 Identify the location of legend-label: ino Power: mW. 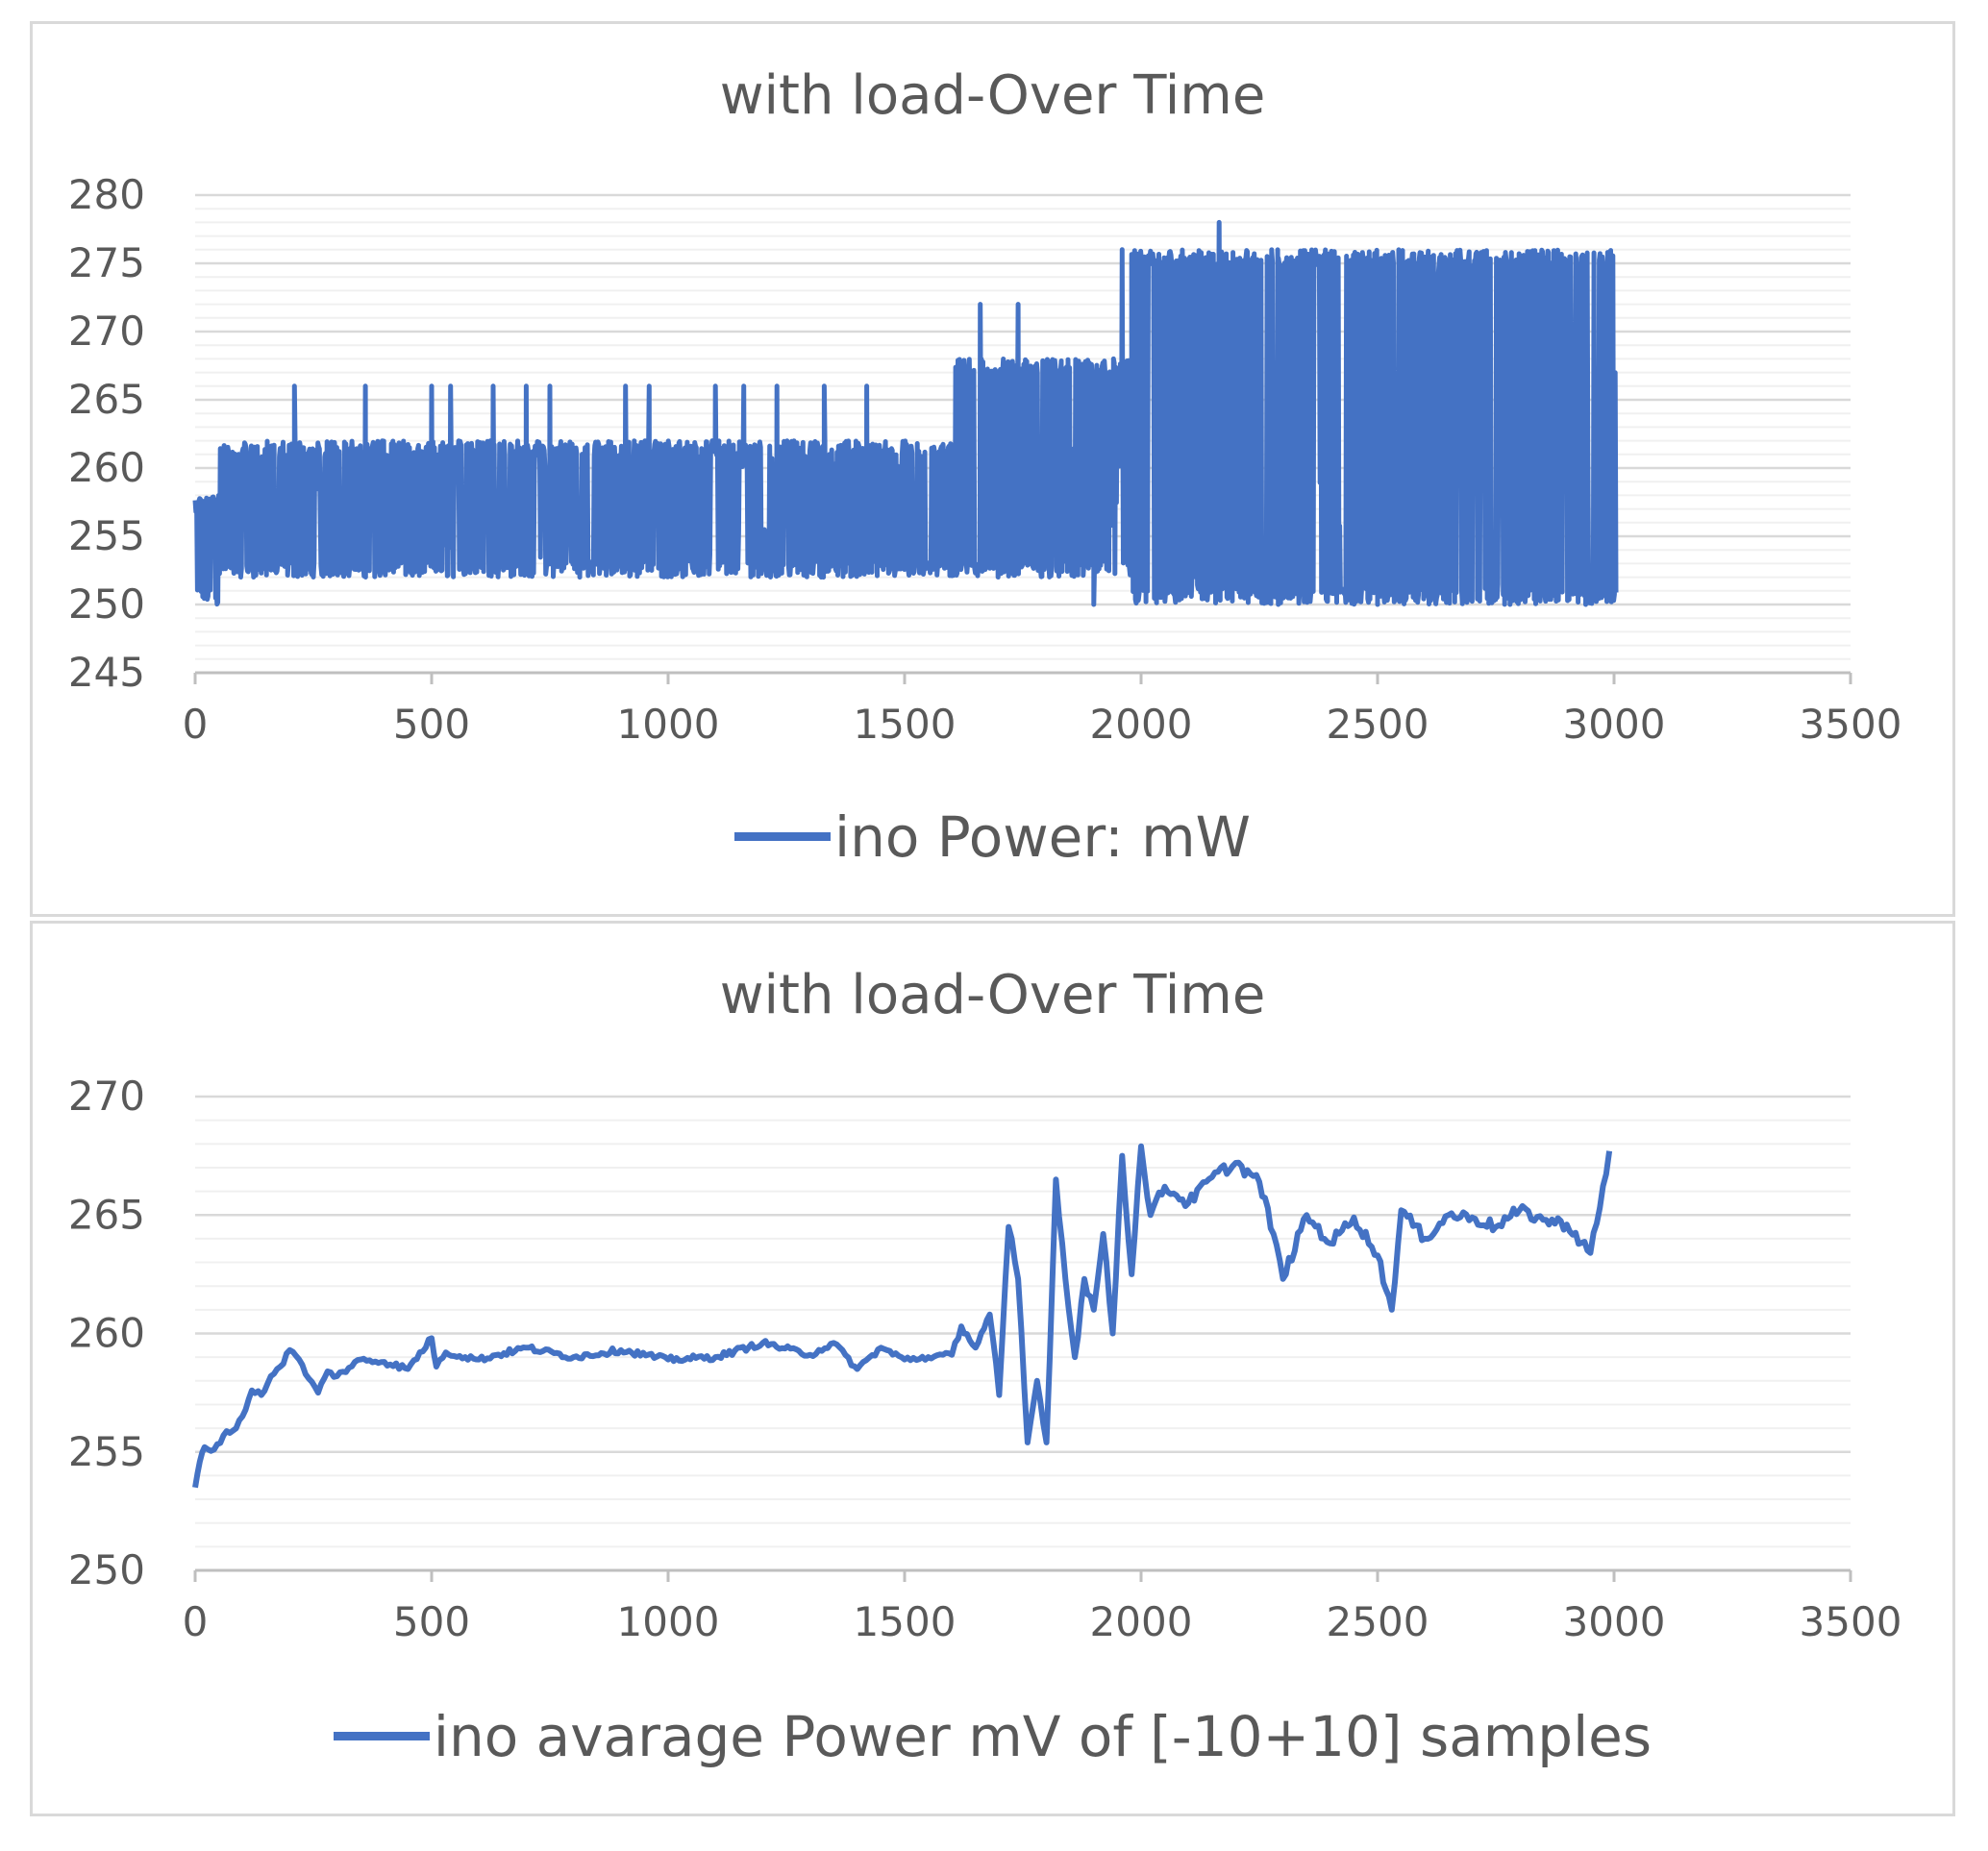
(1042, 837).